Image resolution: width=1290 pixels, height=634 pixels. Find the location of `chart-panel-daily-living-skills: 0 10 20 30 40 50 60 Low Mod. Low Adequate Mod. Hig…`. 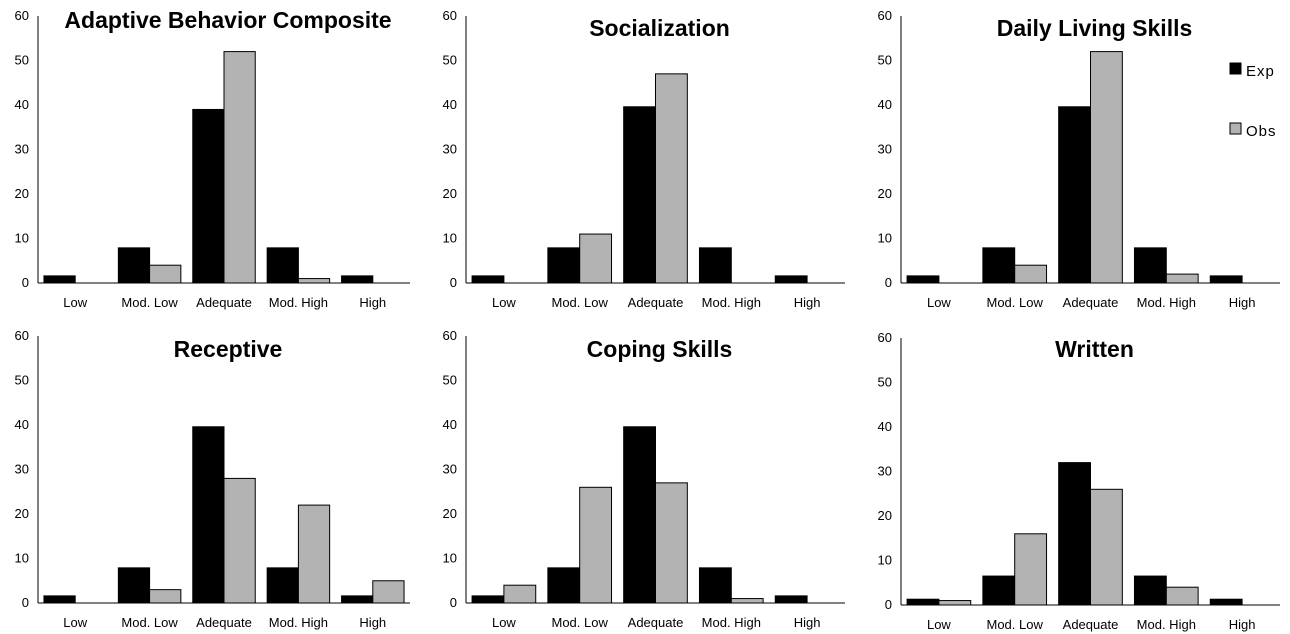

chart-panel-daily-living-skills: 0 10 20 30 40 50 60 Low Mod. Low Adequate Mod. Hig… is located at coordinates (1079, 159).